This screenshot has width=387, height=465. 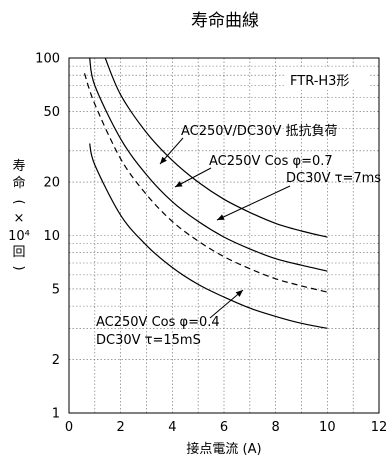 I want to click on series-annotation: AC250V Cos φ=0.7, so click(x=271, y=161).